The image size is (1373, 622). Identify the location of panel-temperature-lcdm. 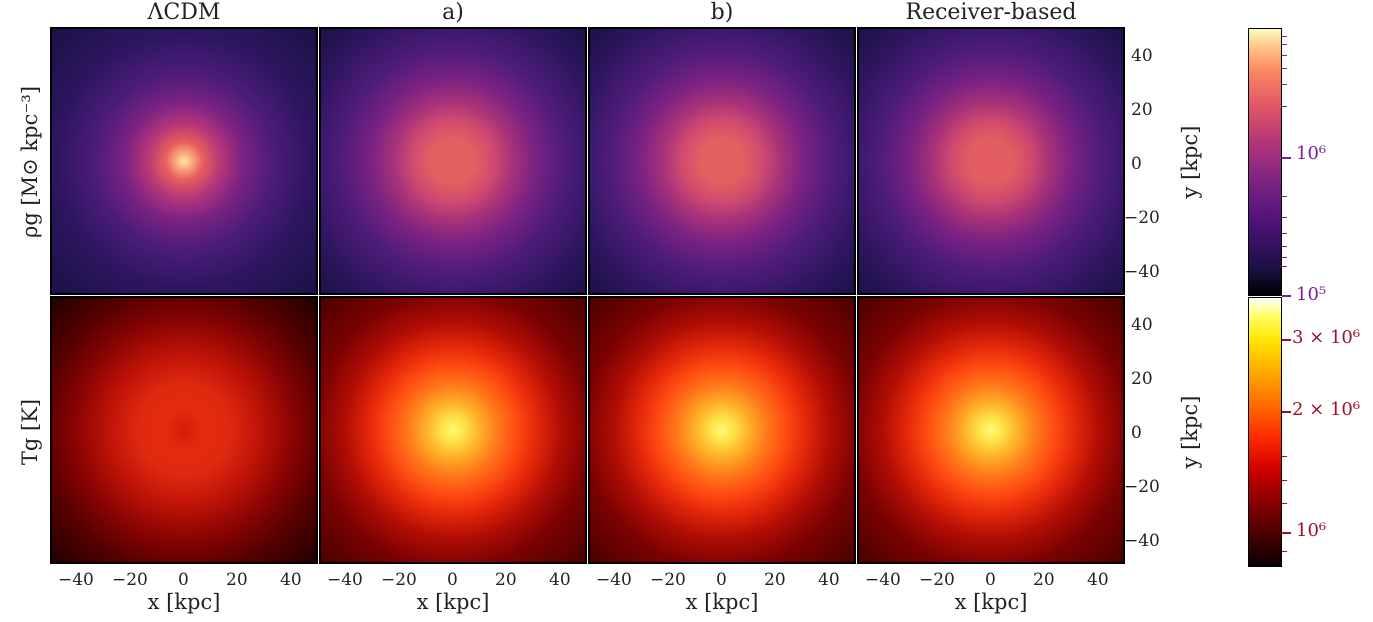
(184, 430).